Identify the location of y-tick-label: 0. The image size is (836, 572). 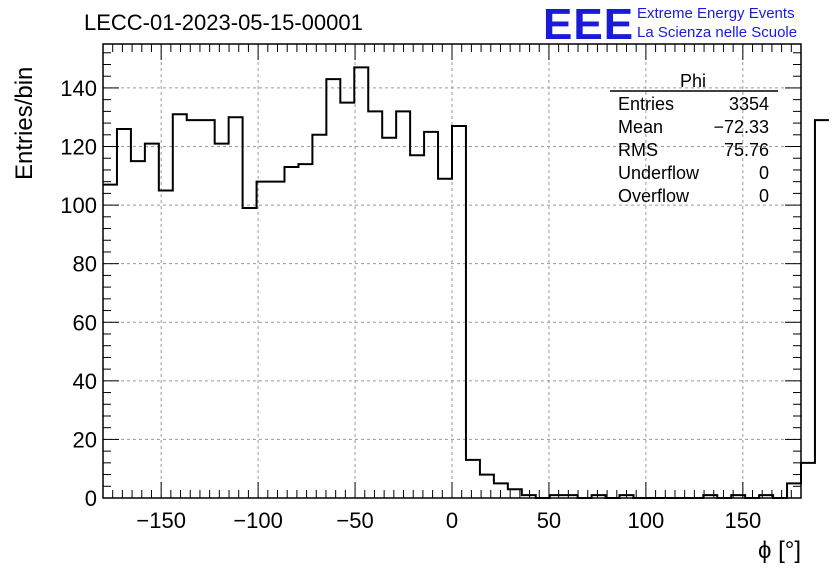
(91, 498).